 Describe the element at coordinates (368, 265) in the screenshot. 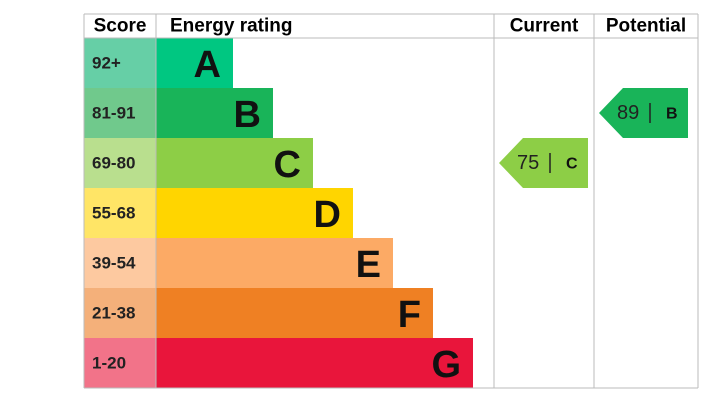

I see `rating-letter: E` at that location.